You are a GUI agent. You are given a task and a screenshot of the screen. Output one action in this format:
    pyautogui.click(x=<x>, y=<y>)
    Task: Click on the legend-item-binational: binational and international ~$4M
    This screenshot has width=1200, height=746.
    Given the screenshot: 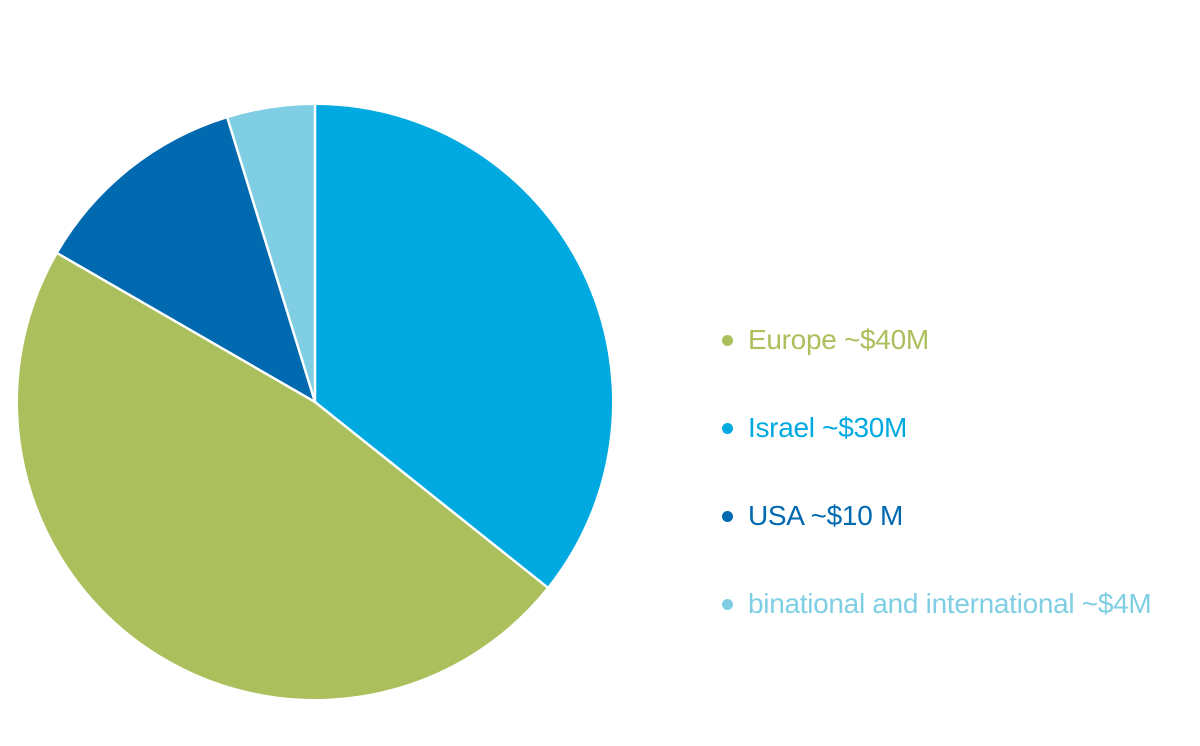 What is the action you would take?
    pyautogui.click(x=937, y=604)
    